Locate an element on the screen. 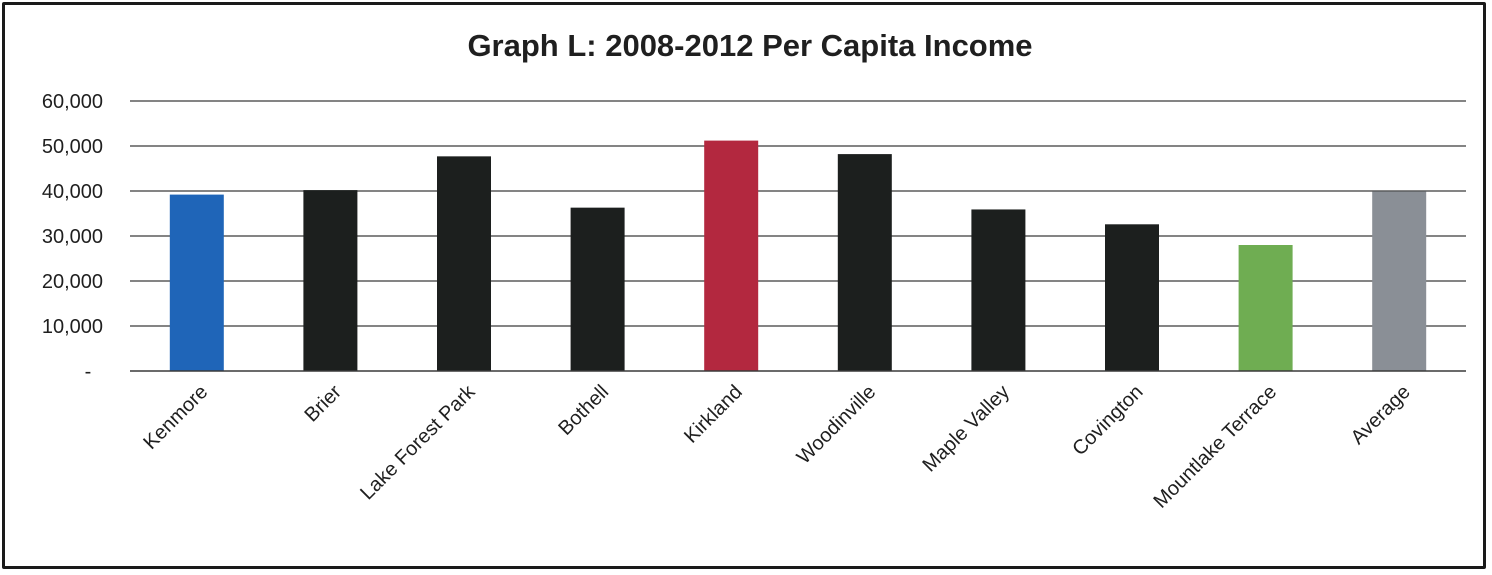  bar-kirkland is located at coordinates (731, 255).